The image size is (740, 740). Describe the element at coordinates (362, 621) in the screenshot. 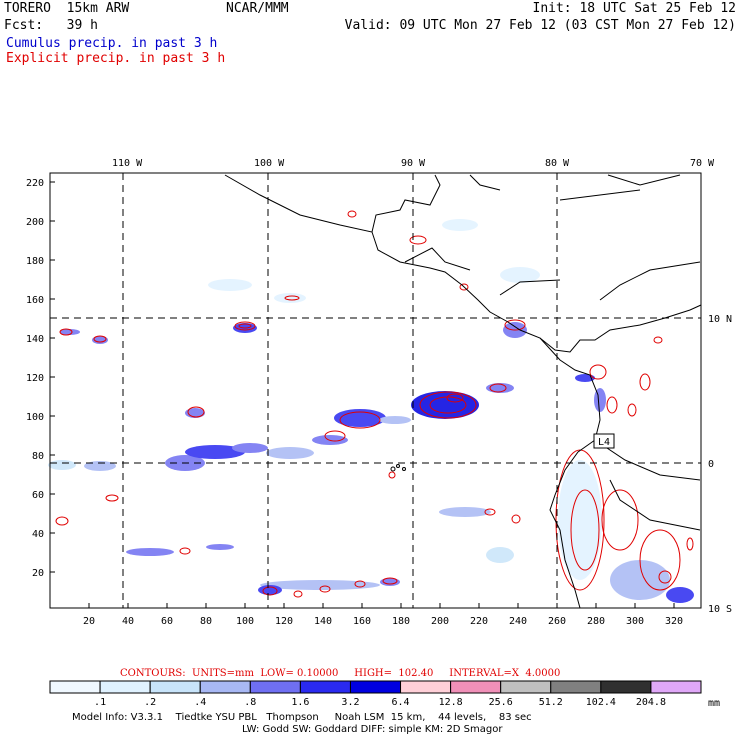

I see `x-tick-label: 160` at that location.